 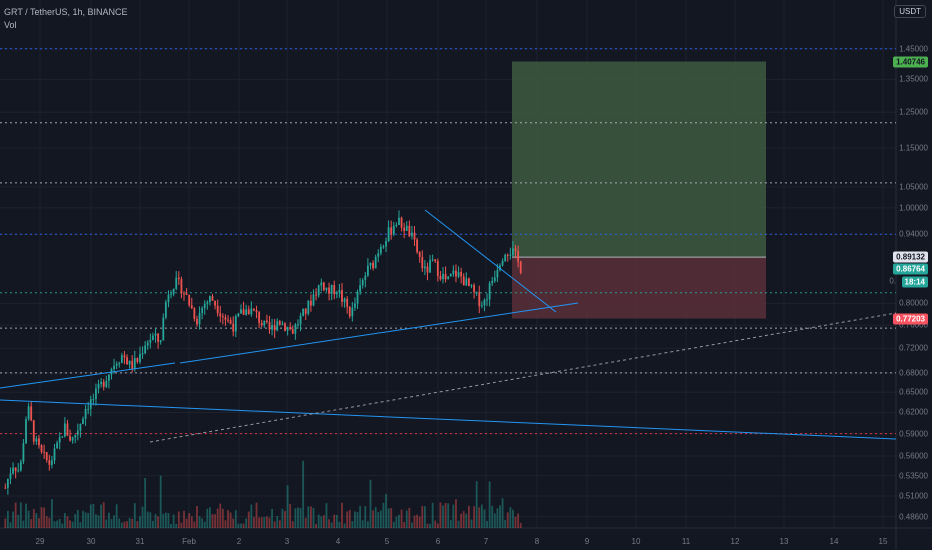 I want to click on target-price-tag: 1.40746, so click(x=910, y=61).